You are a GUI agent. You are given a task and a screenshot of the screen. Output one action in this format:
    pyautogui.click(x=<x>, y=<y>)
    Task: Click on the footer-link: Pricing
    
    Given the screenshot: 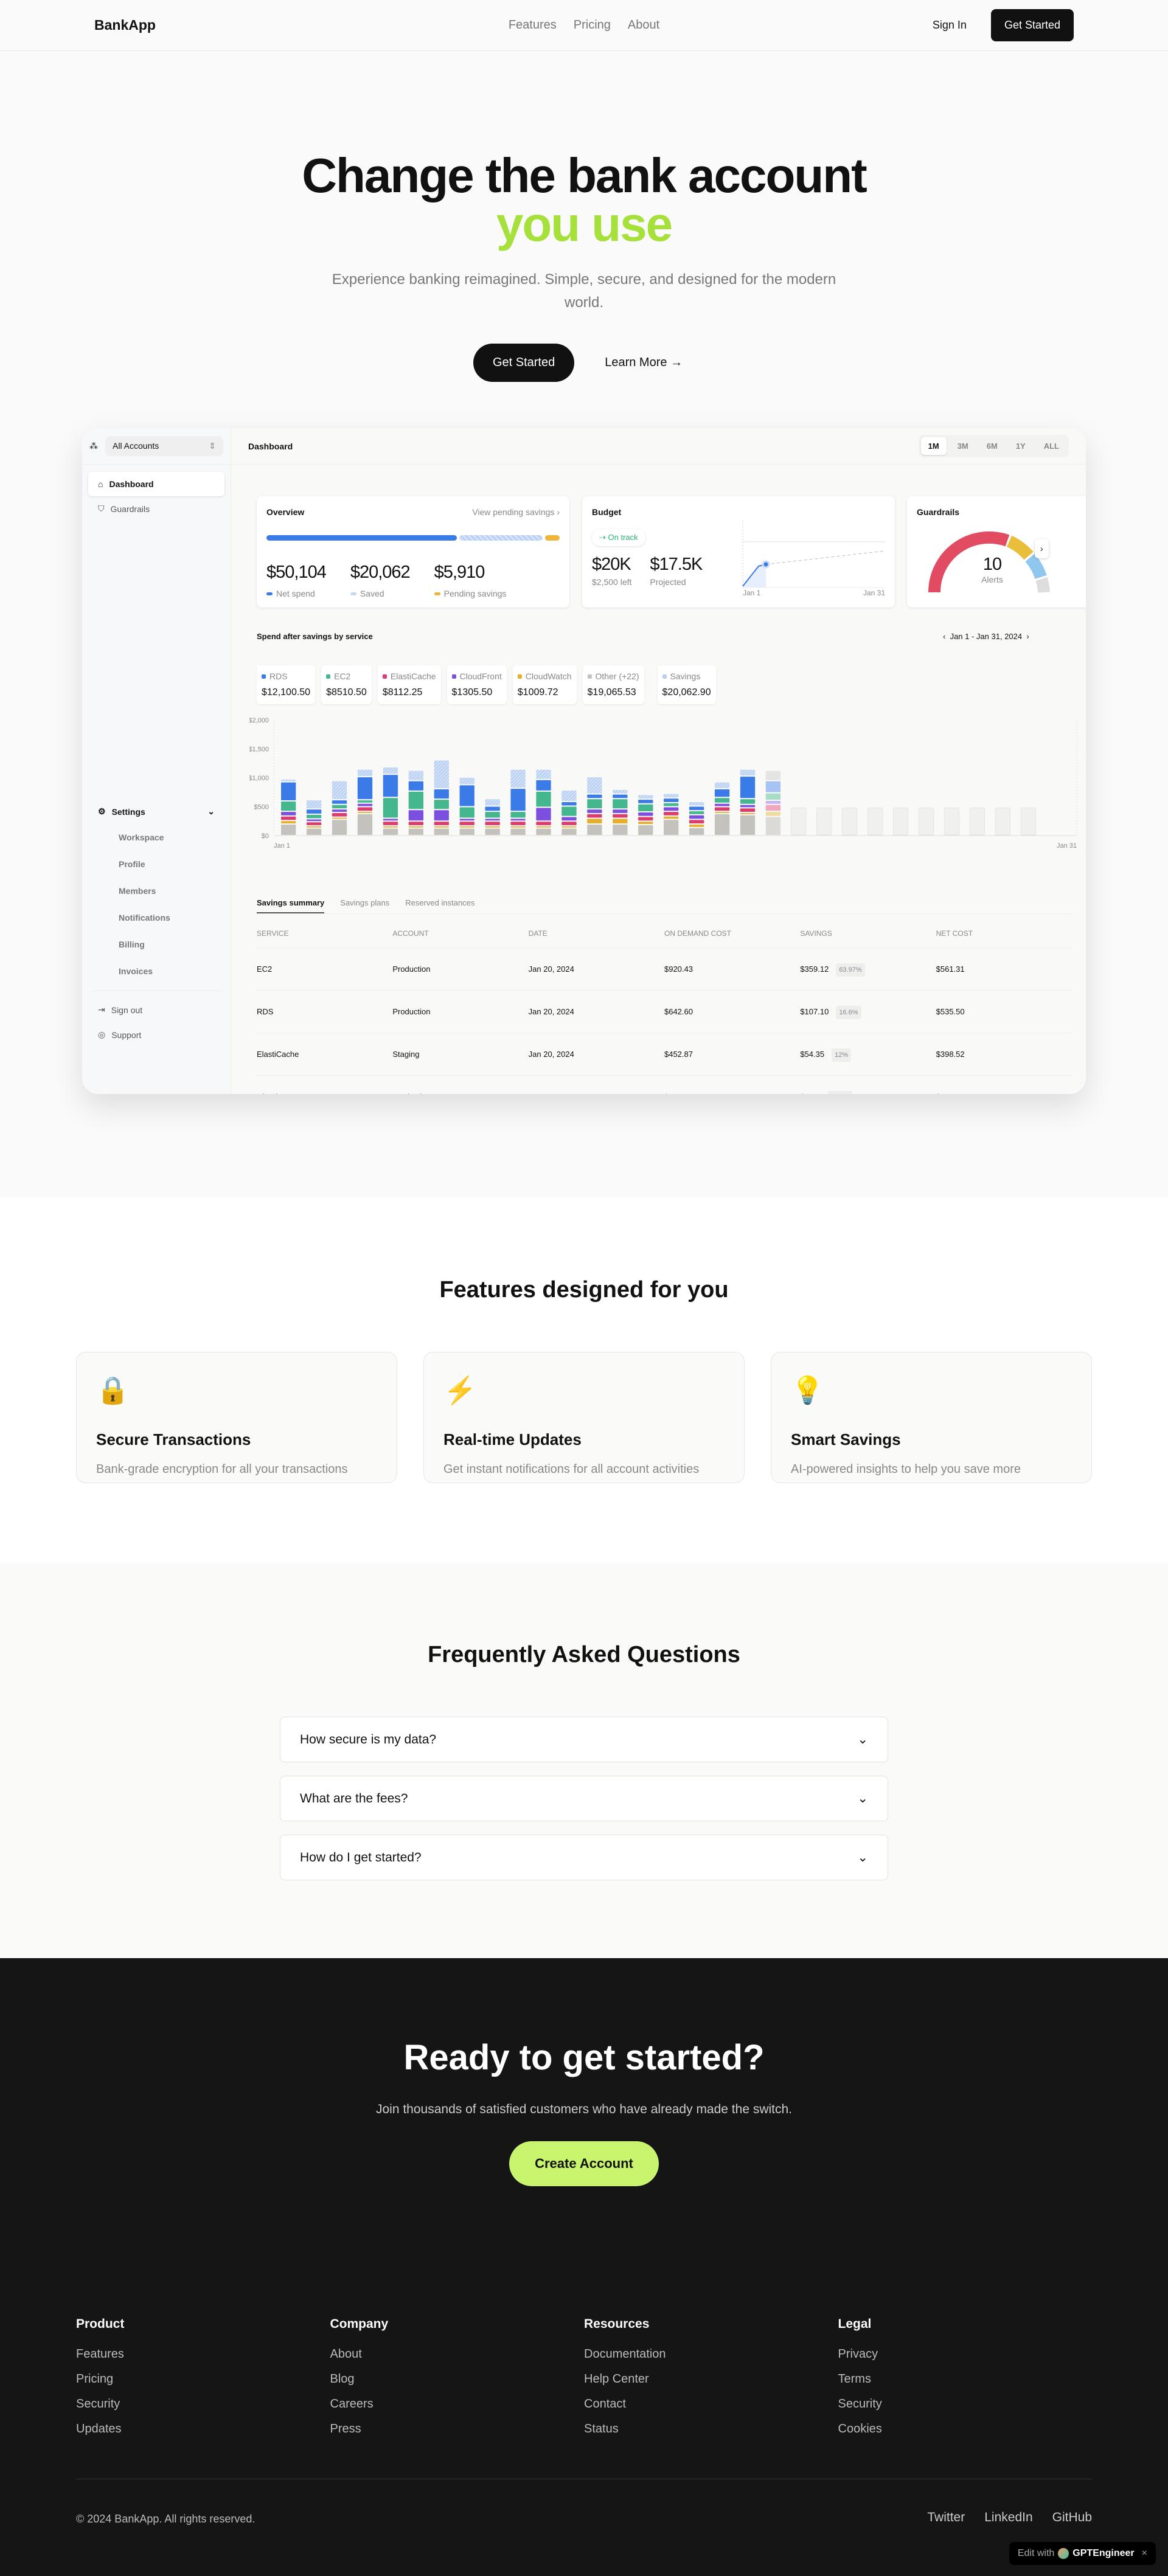 What is the action you would take?
    pyautogui.click(x=95, y=2379)
    